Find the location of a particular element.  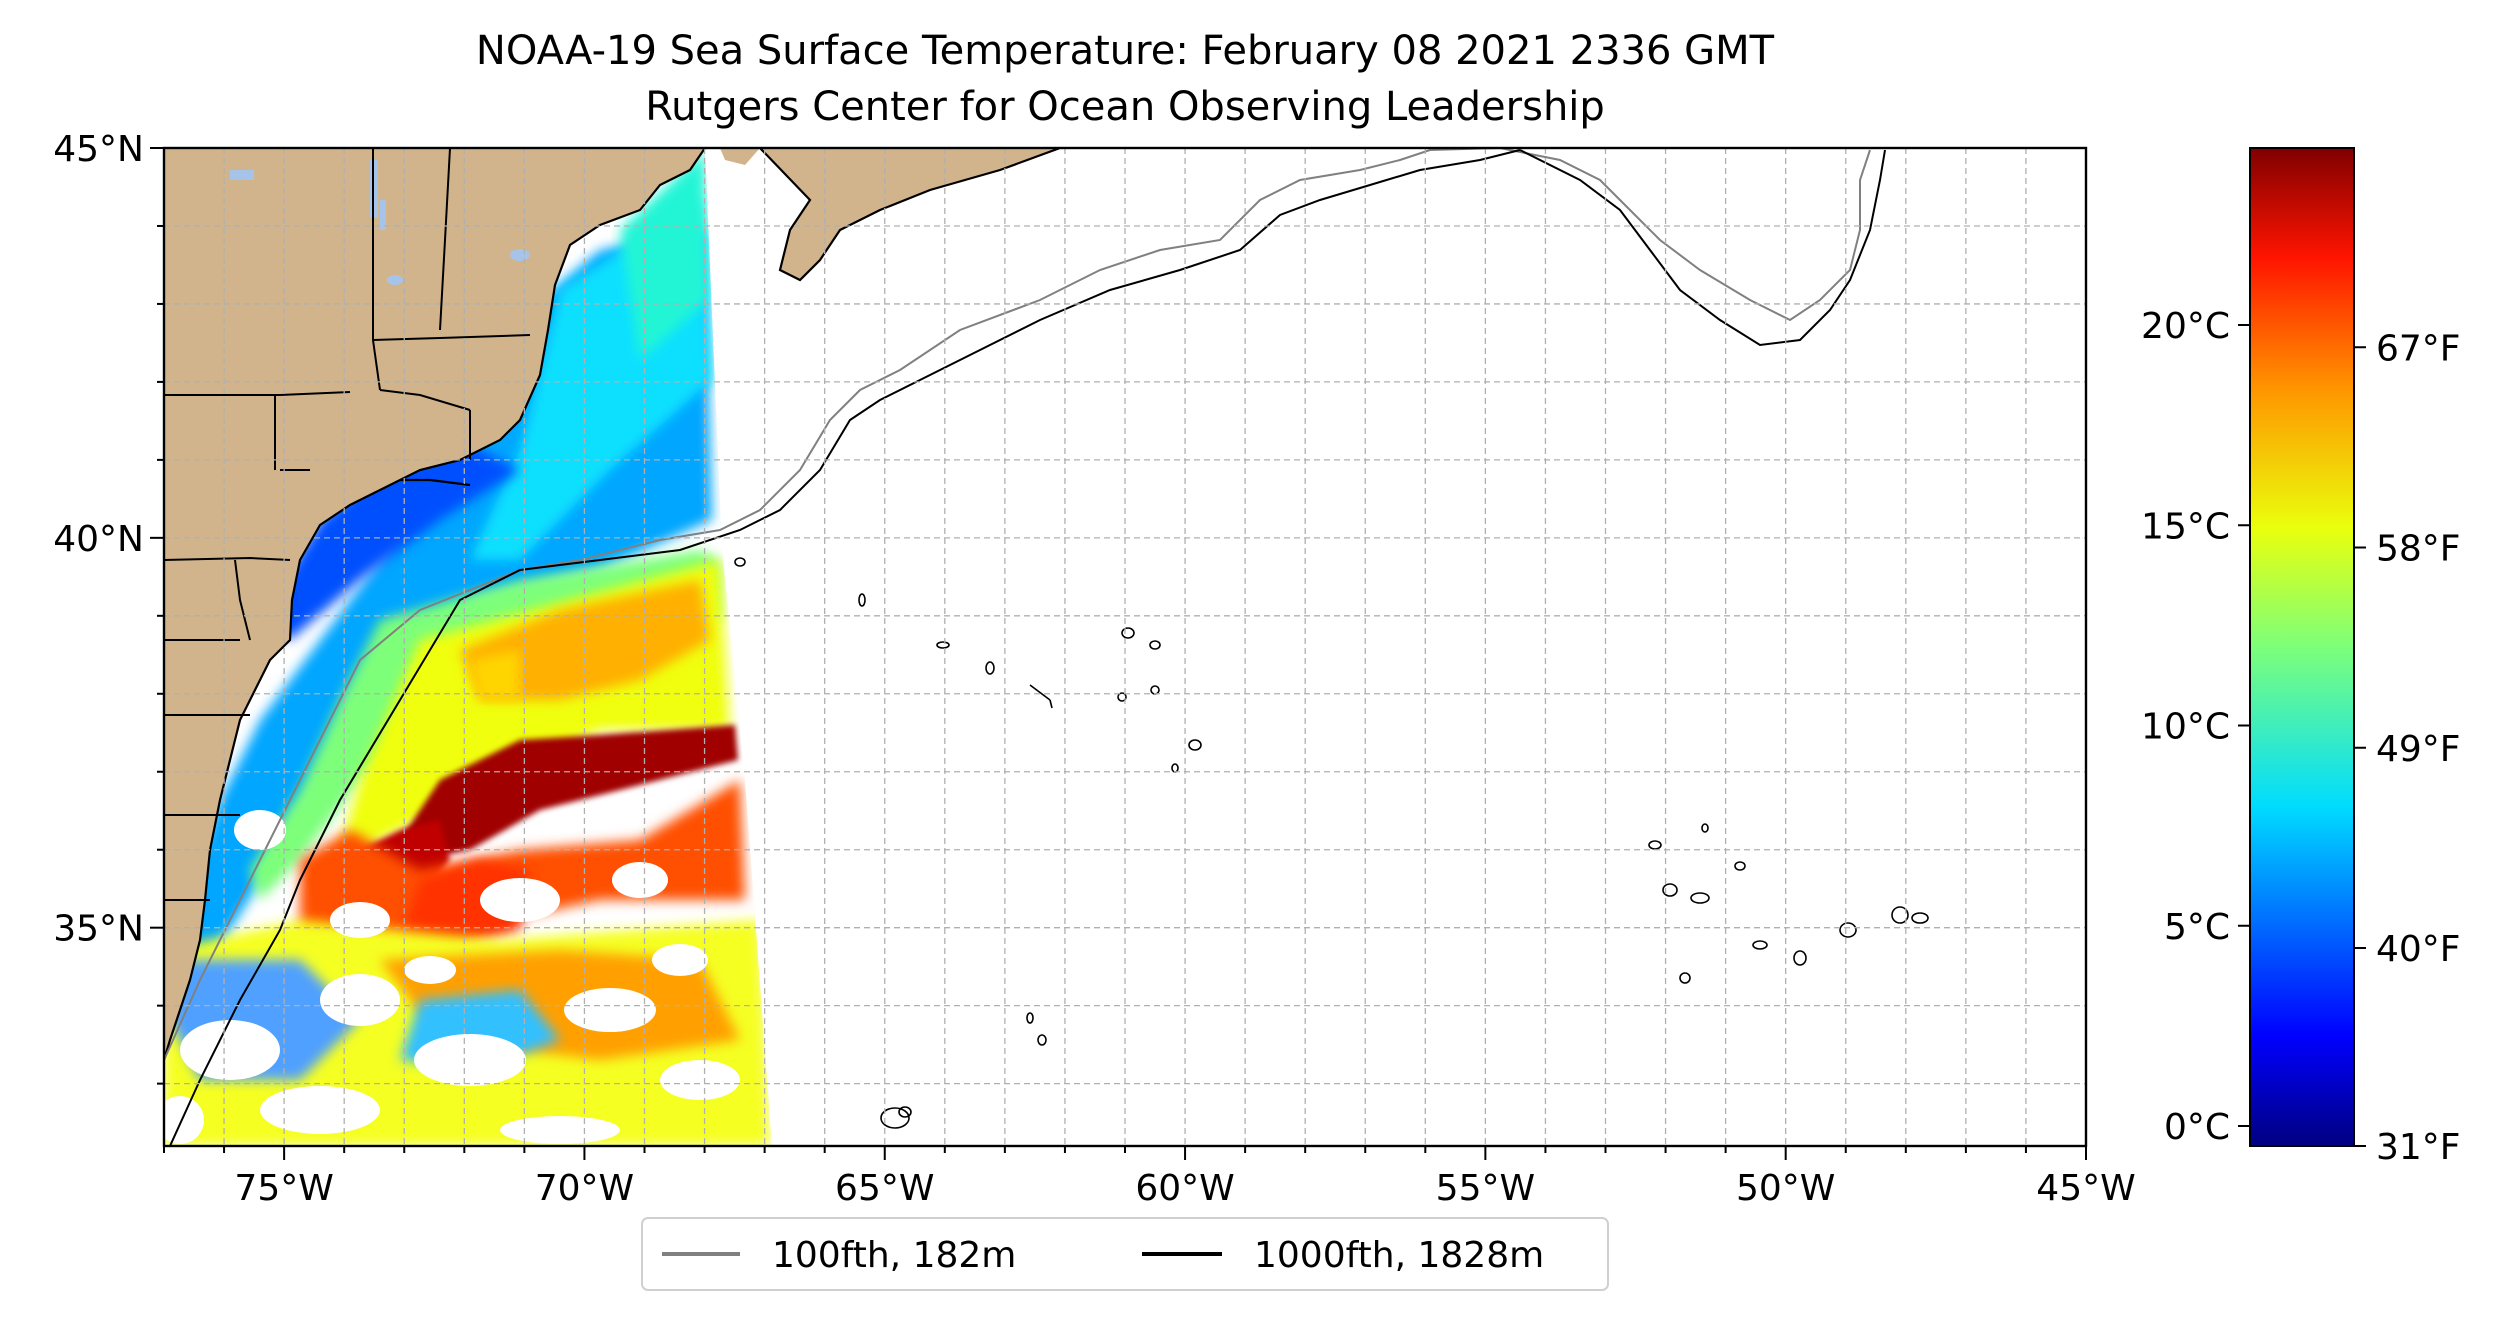

legend-box is located at coordinates (1125, 1254).